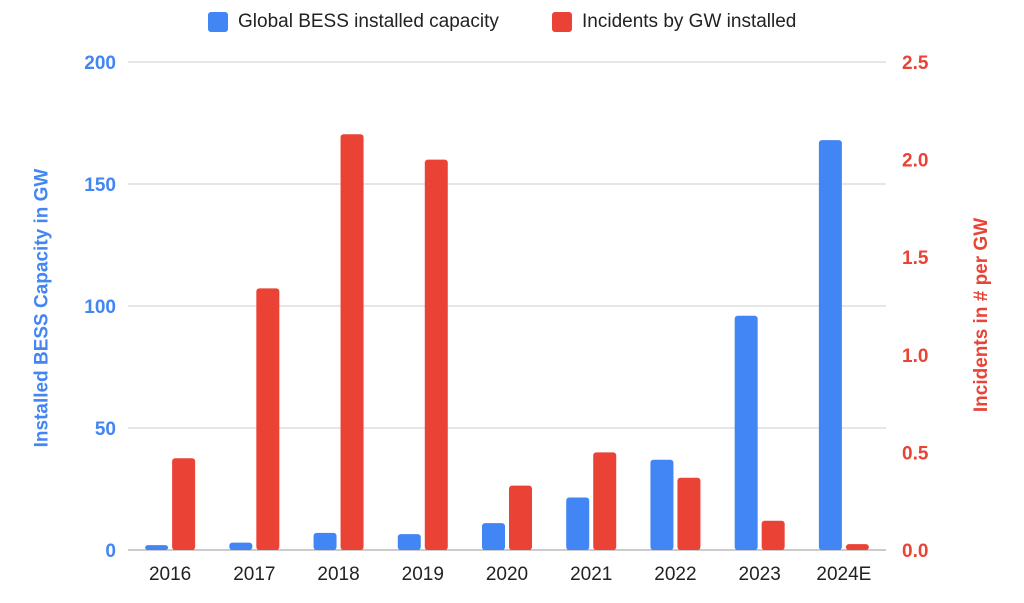 This screenshot has height=603, width=1024. Describe the element at coordinates (915, 551) in the screenshot. I see `y-right-tick-label: 0.0` at that location.